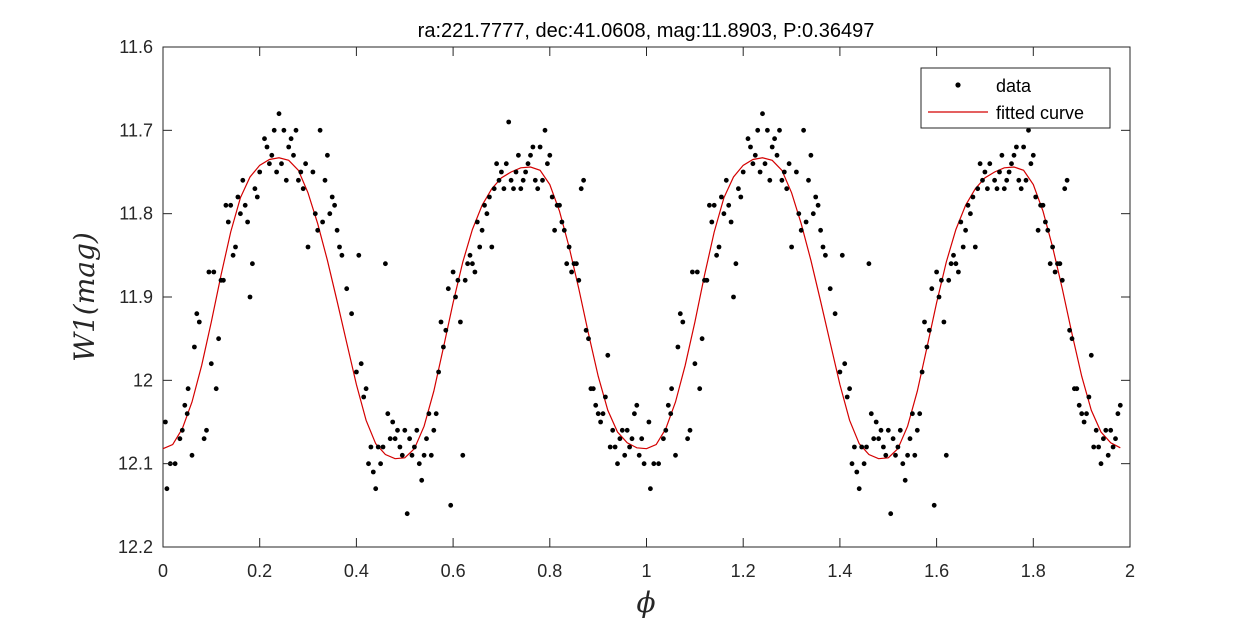 The height and width of the screenshot is (625, 1250). I want to click on y-tick-label: 12, so click(143, 380).